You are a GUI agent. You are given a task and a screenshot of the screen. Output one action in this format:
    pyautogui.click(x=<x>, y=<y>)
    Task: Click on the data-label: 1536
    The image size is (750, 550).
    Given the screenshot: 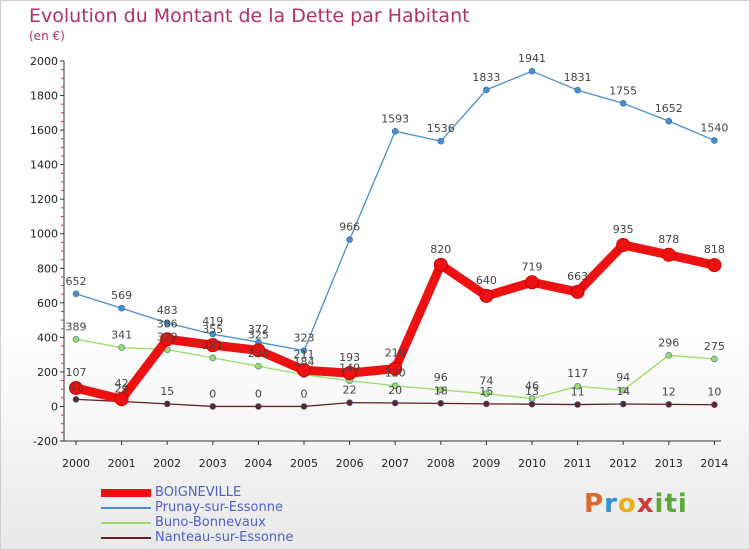 What is the action you would take?
    pyautogui.click(x=441, y=128)
    